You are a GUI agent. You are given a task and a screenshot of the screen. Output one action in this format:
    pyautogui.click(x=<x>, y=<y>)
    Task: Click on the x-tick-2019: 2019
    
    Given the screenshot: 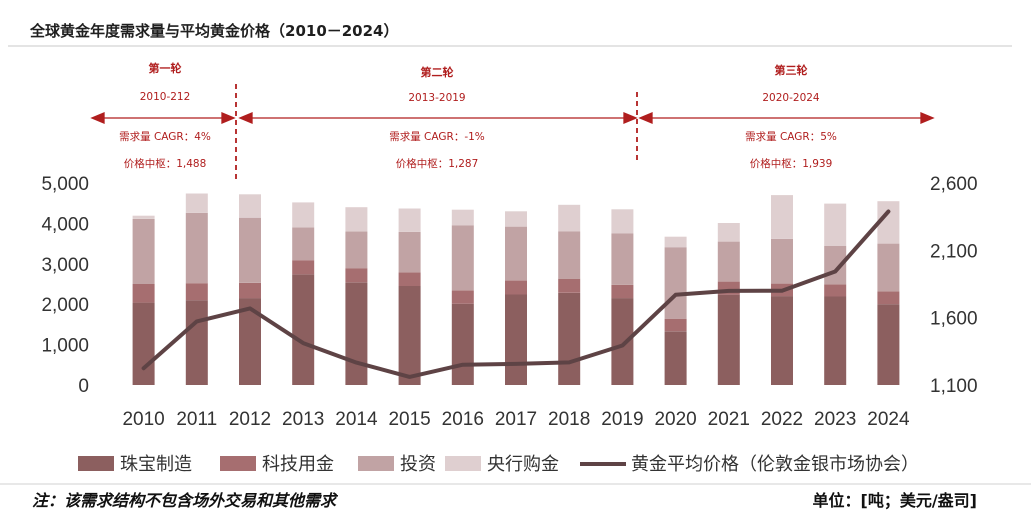 What is the action you would take?
    pyautogui.click(x=622, y=419)
    